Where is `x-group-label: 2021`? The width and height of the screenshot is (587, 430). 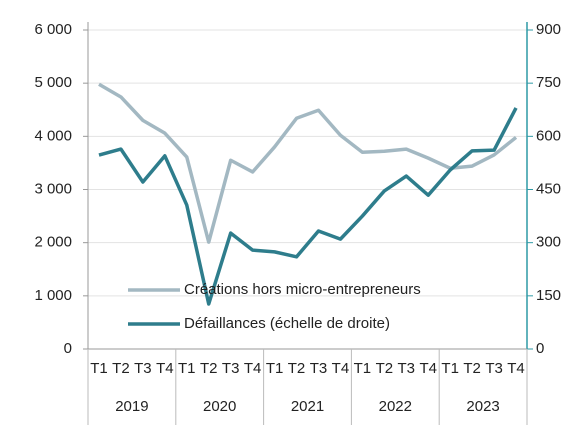 x-group-label: 2021 is located at coordinates (307, 406).